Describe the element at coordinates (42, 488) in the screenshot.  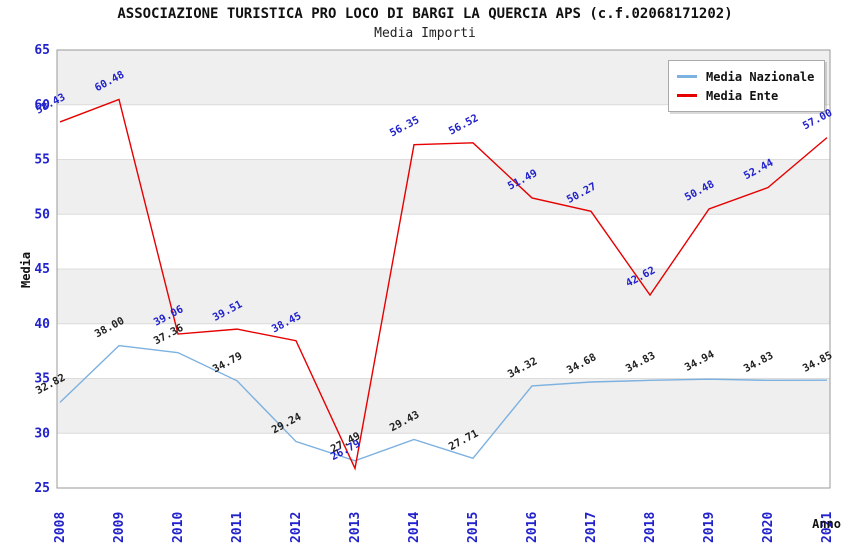
I see `y-tick-label: 25` at that location.